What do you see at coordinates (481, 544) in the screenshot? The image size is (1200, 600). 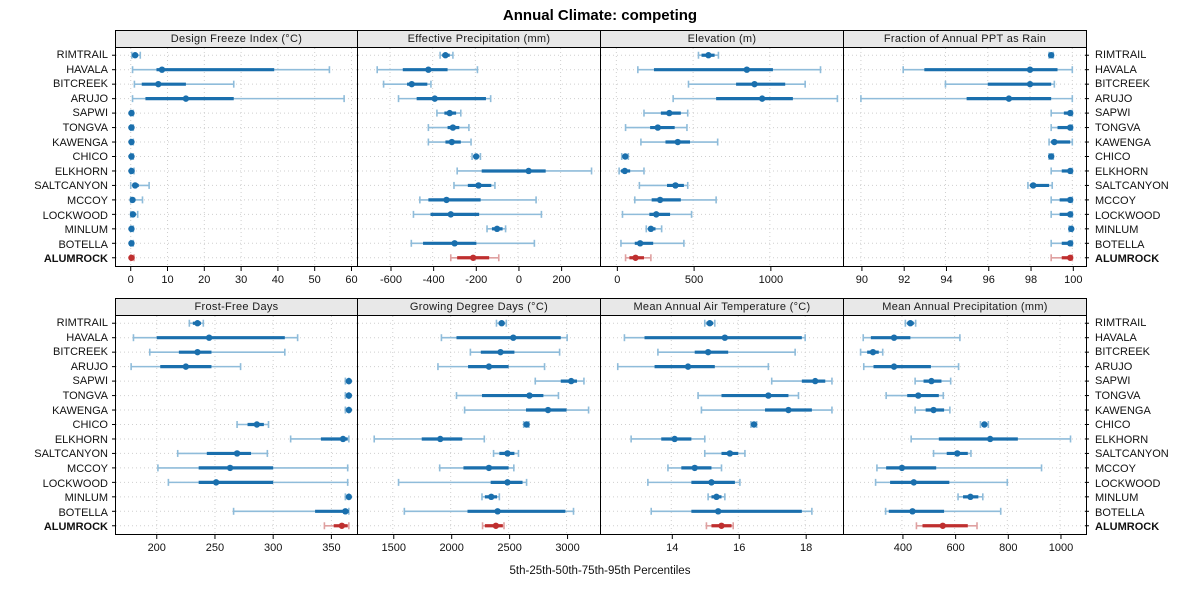 I see `x-axis-svg: 1500 2000 2500 3000` at bounding box center [481, 544].